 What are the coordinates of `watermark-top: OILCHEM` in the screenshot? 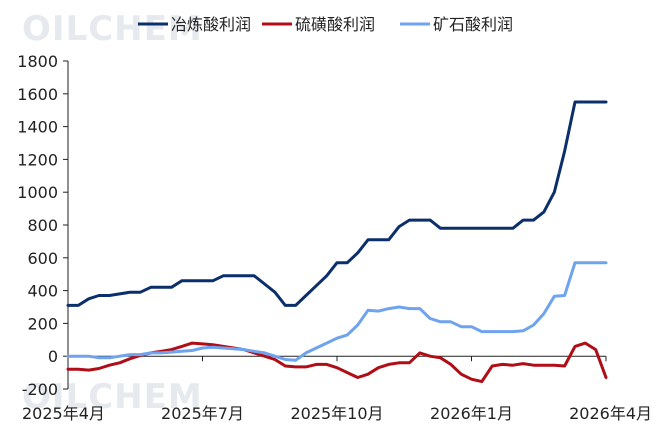 It's located at (112, 29).